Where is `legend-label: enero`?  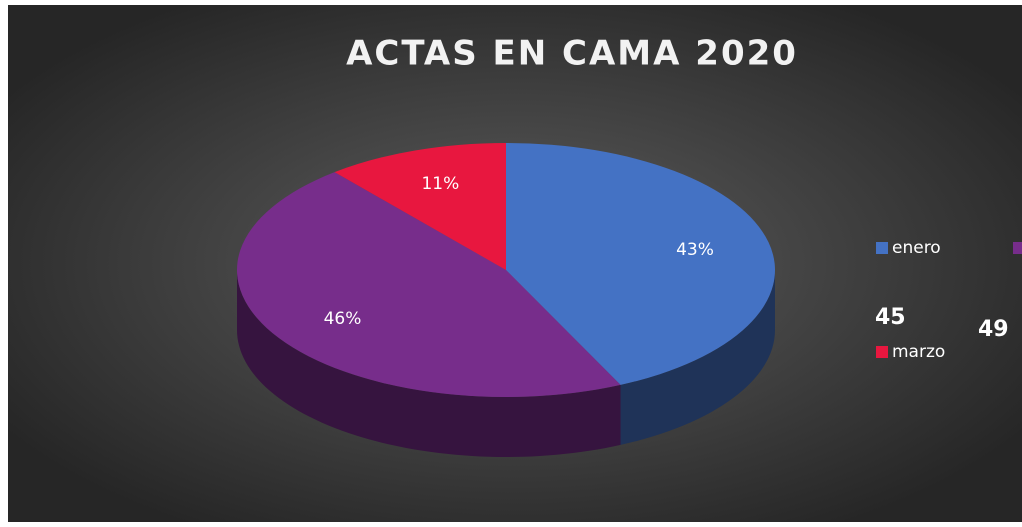
legend-label: enero is located at coordinates (916, 248).